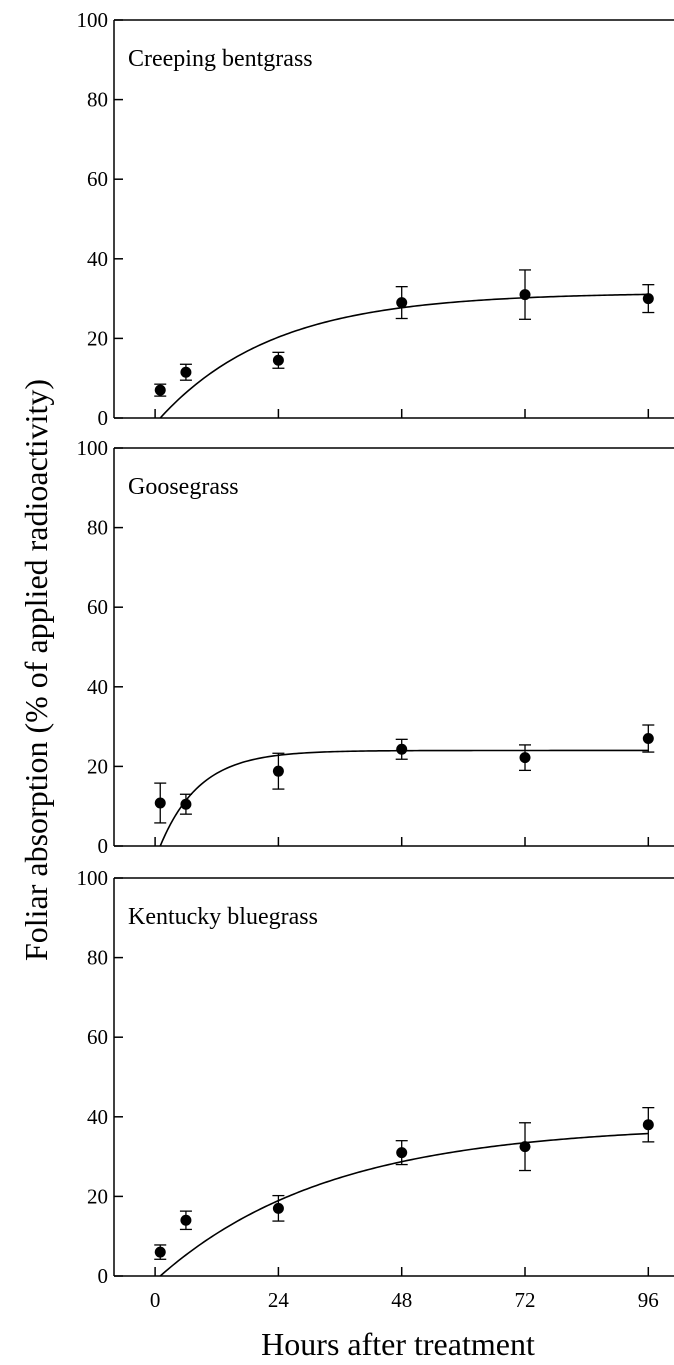  I want to click on x-tick-label: 48, so click(401, 1300).